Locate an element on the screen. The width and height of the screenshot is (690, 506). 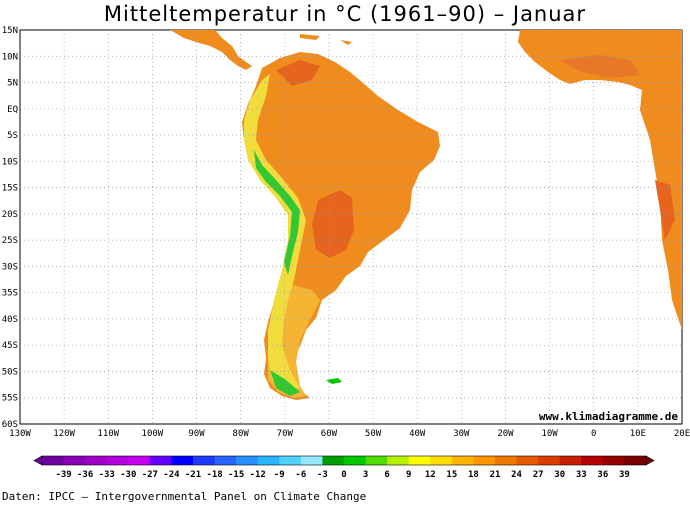
latitude-label: 5N is located at coordinates (12, 84).